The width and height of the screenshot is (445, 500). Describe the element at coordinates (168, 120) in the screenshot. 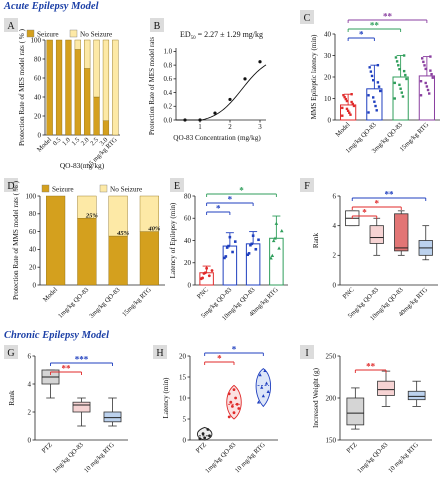

I see `panel-b-y-tick-label: 0.0` at that location.